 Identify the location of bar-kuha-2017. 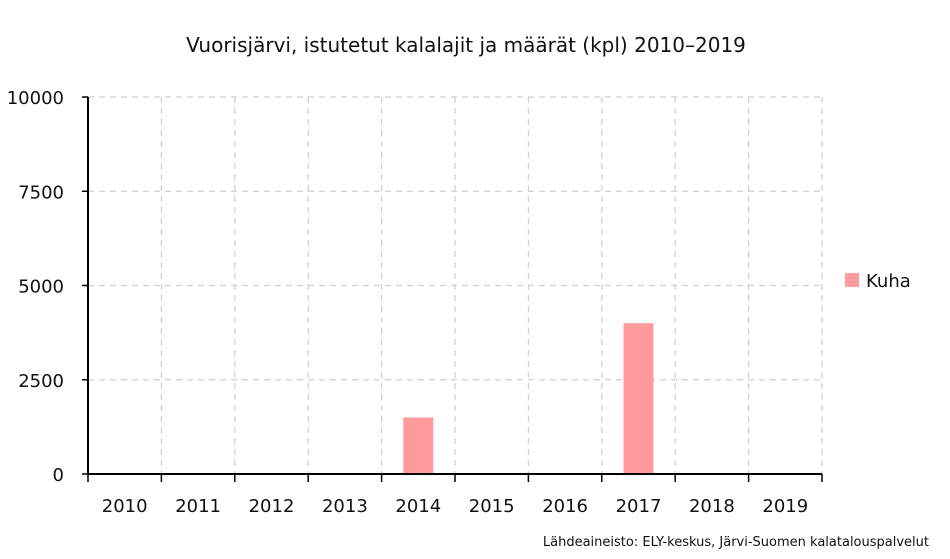
(638, 398).